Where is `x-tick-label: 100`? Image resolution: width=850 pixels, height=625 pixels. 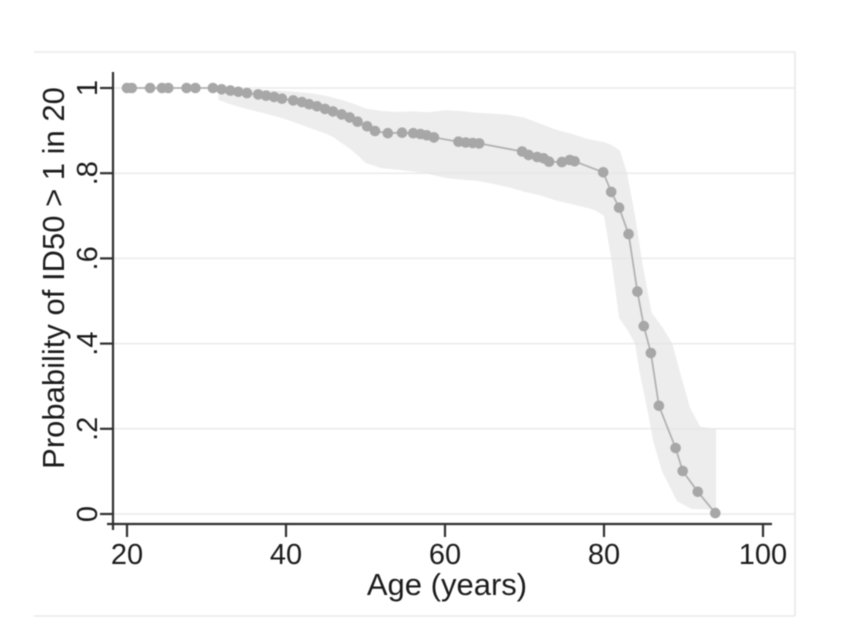
x-tick-label: 100 is located at coordinates (763, 555).